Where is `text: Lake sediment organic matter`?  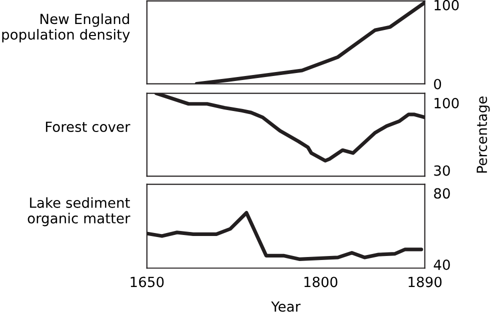 text: Lake sediment organic matter is located at coordinates (79, 211).